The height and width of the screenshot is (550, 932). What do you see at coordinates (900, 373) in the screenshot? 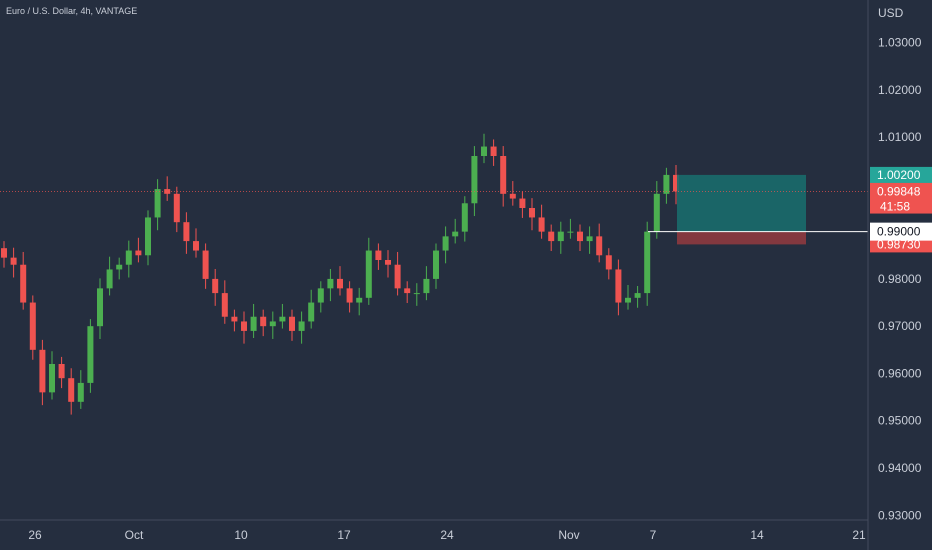
I see `price-axis-tick: 0.96000` at bounding box center [900, 373].